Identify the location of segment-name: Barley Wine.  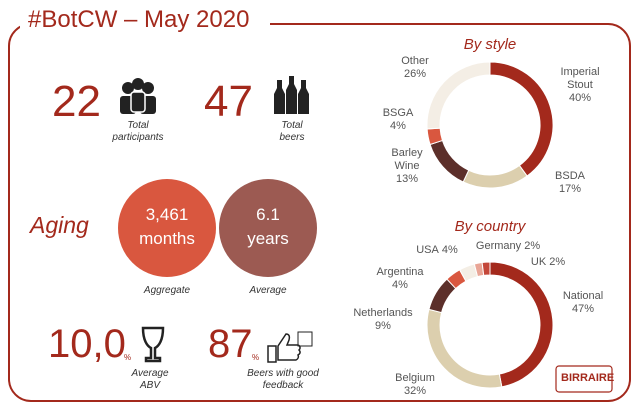
(407, 159).